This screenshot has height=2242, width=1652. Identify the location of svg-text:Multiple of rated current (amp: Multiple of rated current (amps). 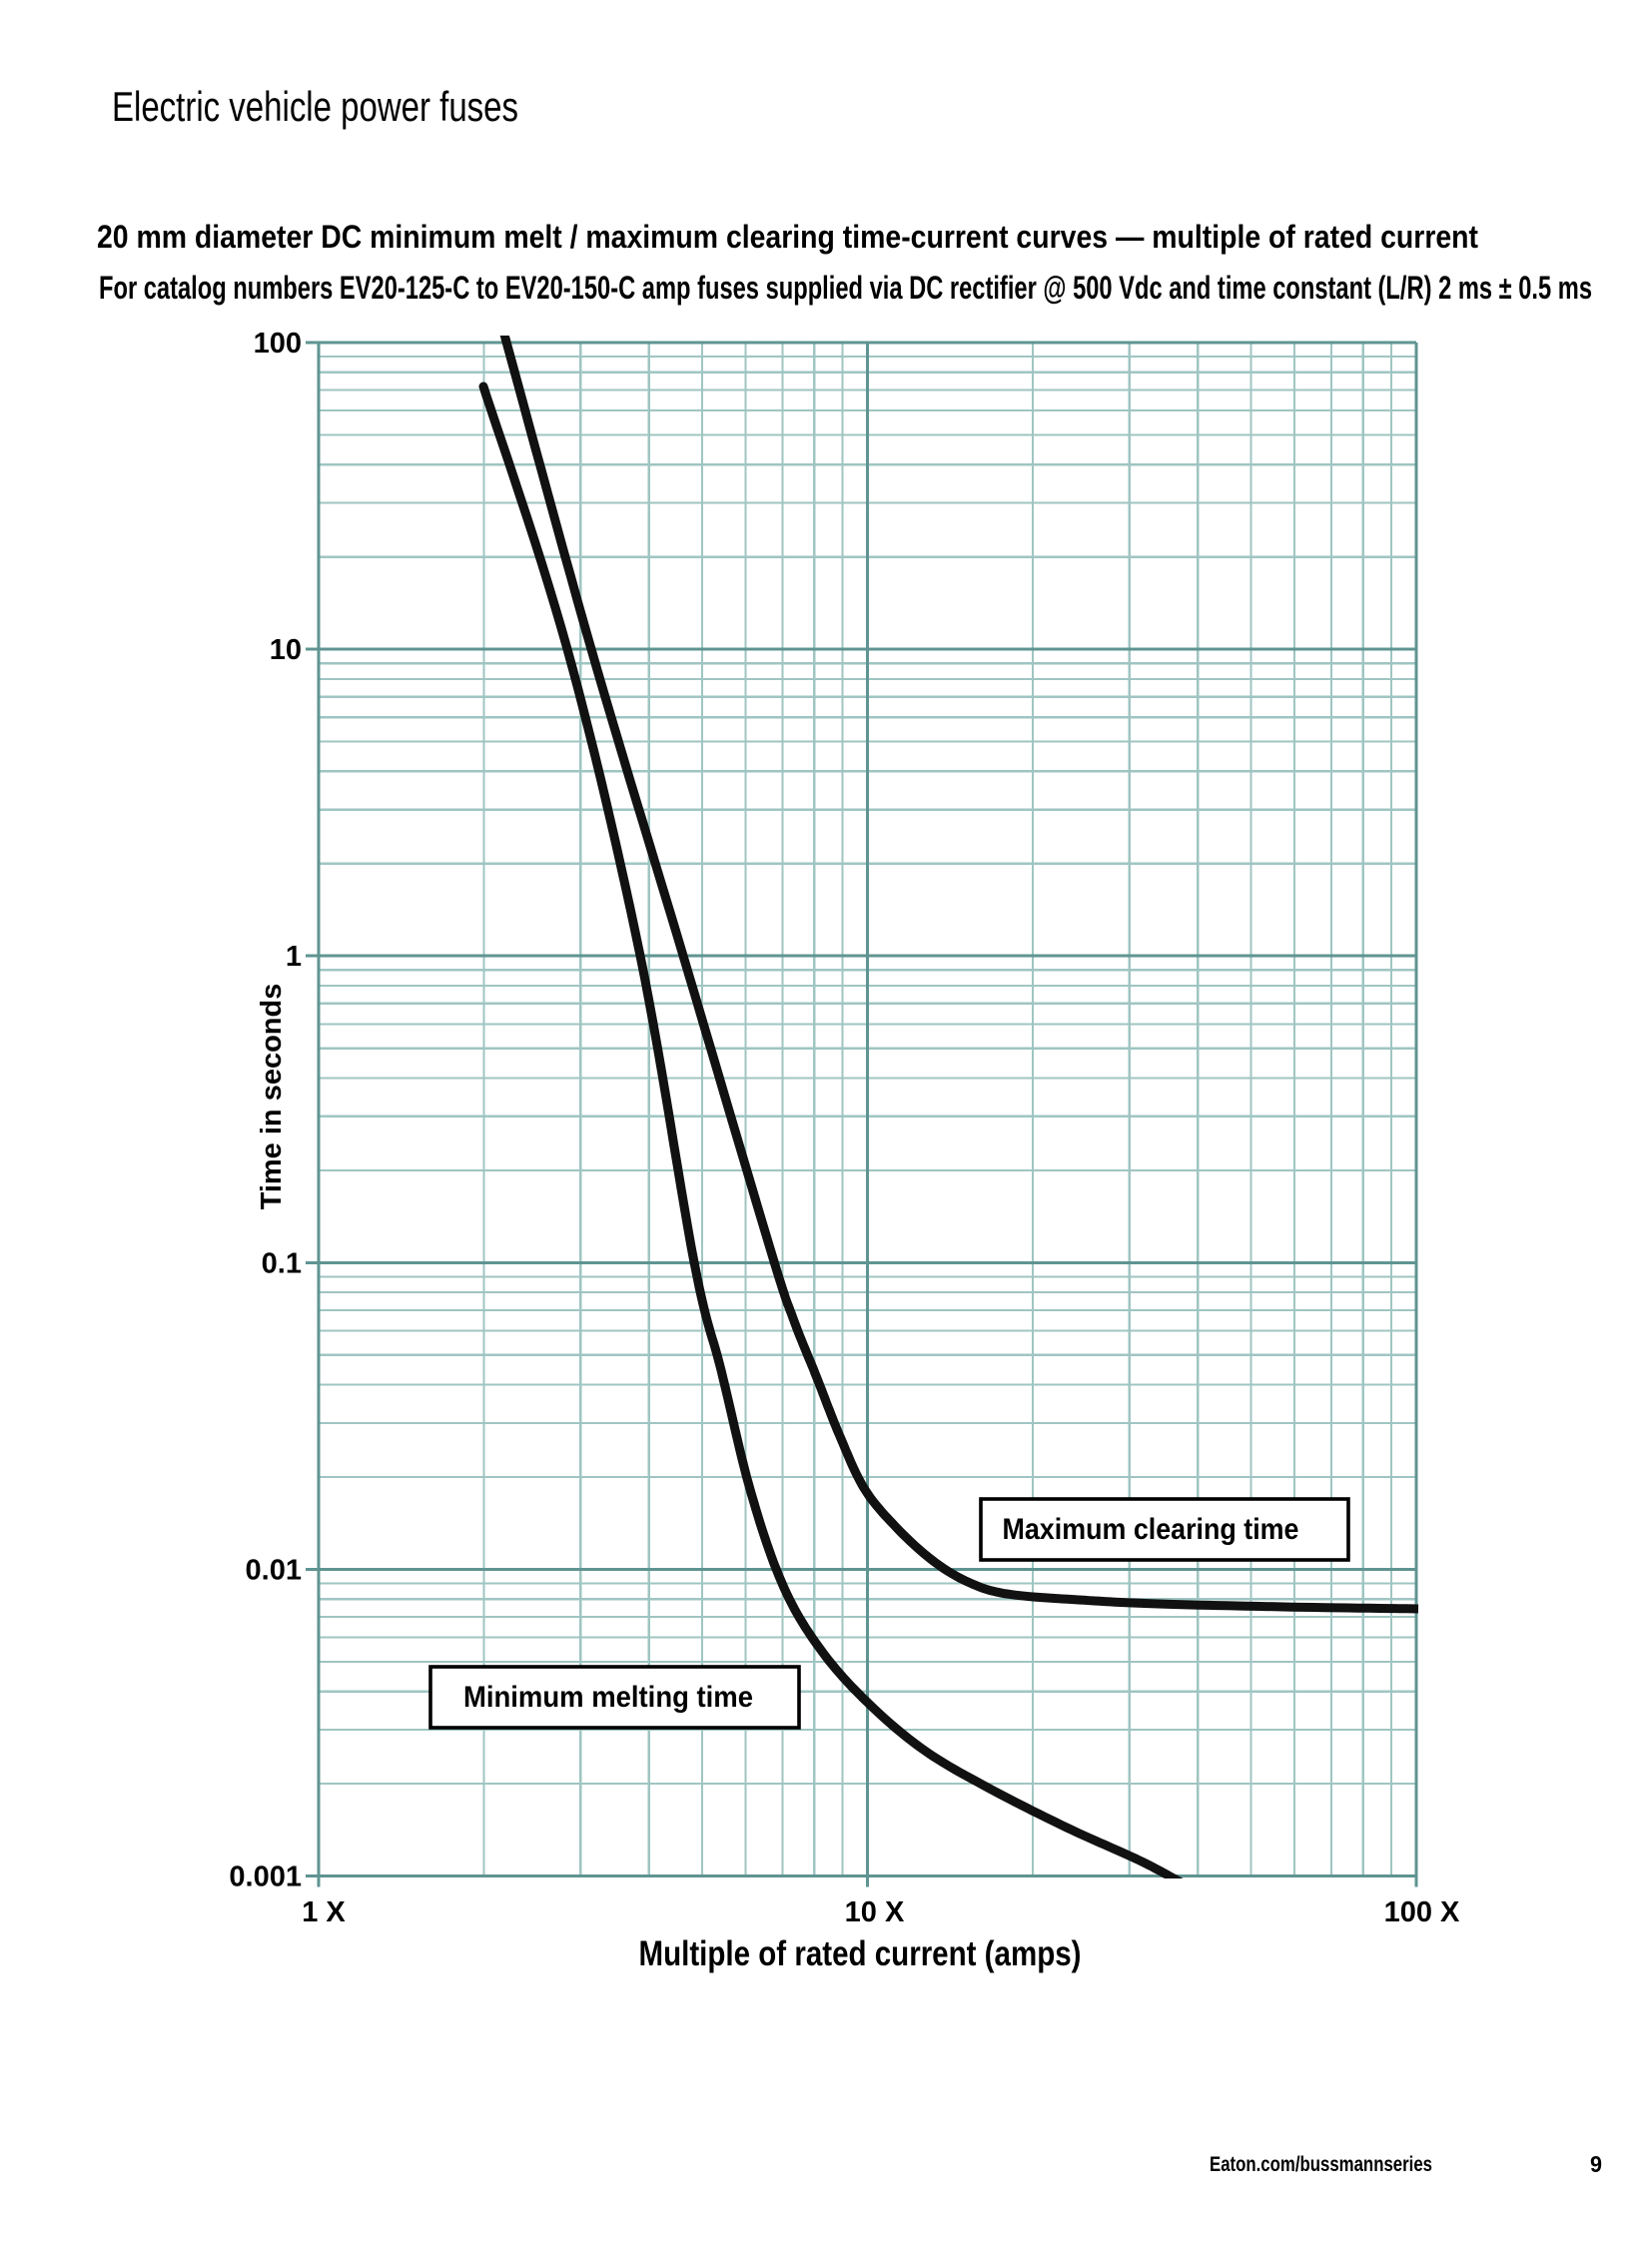
(860, 1953).